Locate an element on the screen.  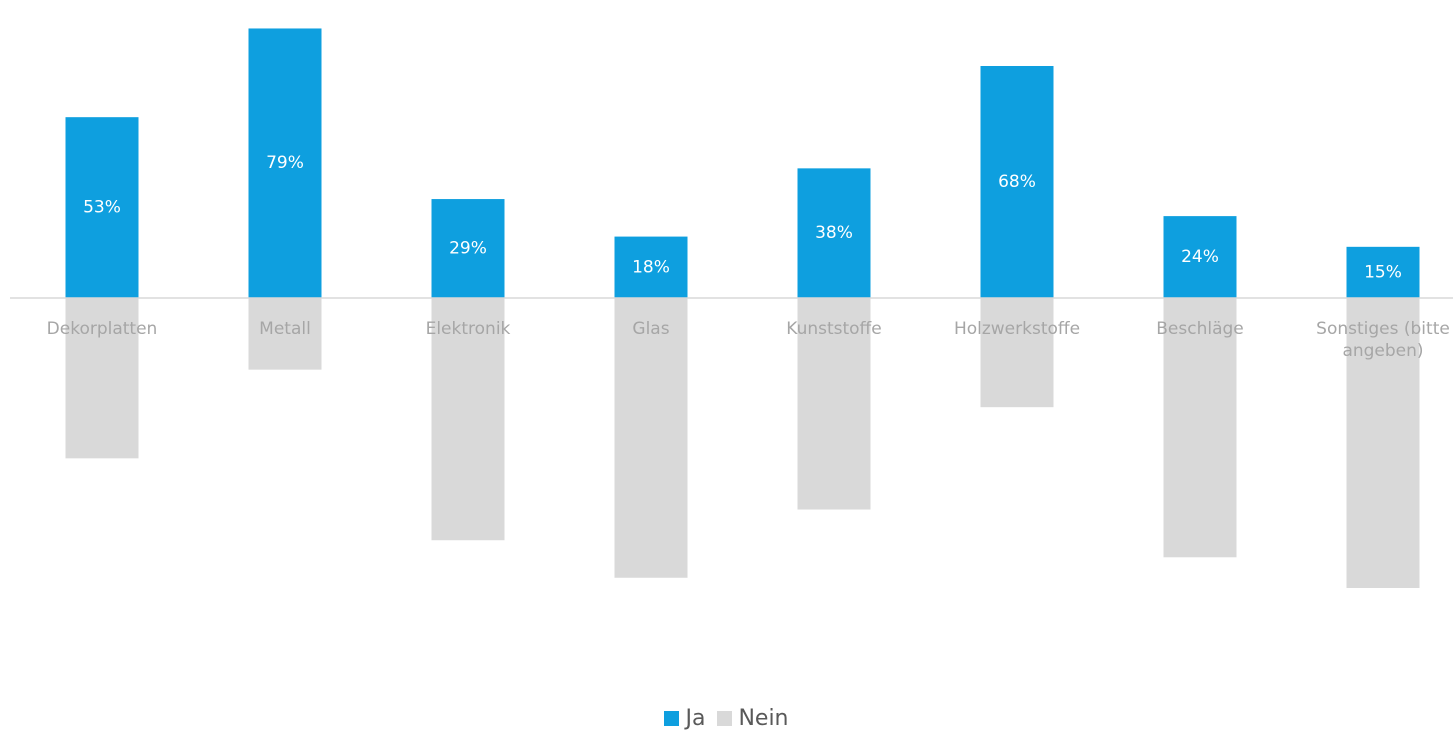
value-label: 18% is located at coordinates (651, 267).